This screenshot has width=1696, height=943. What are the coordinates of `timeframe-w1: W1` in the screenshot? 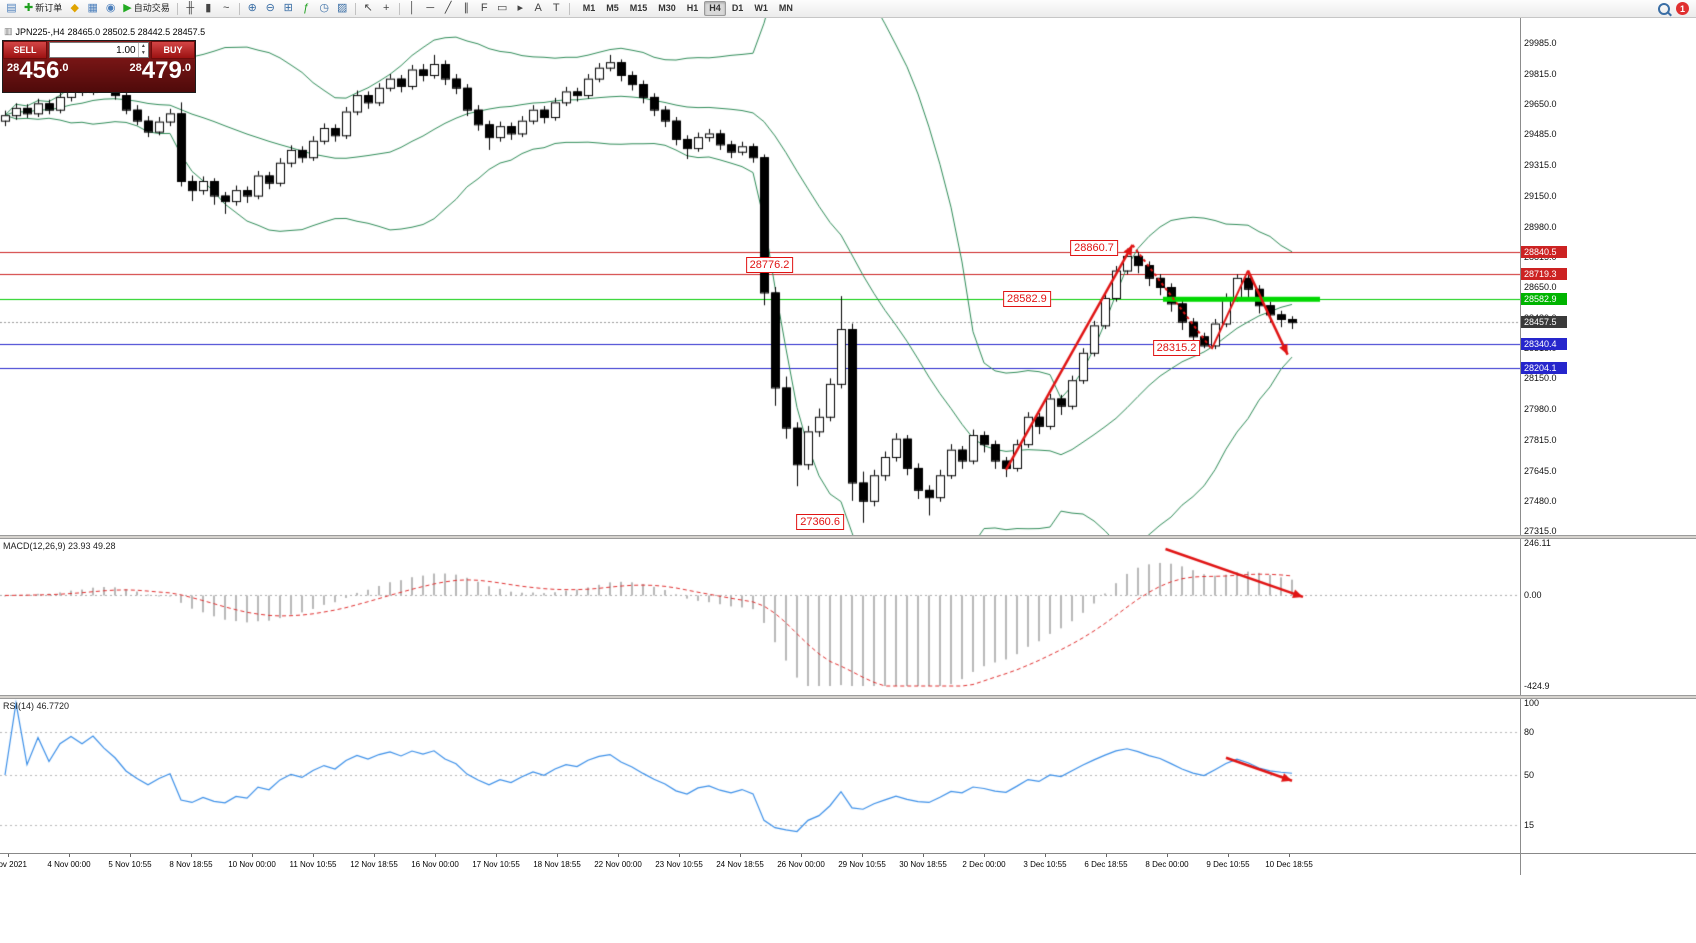 It's located at (761, 8).